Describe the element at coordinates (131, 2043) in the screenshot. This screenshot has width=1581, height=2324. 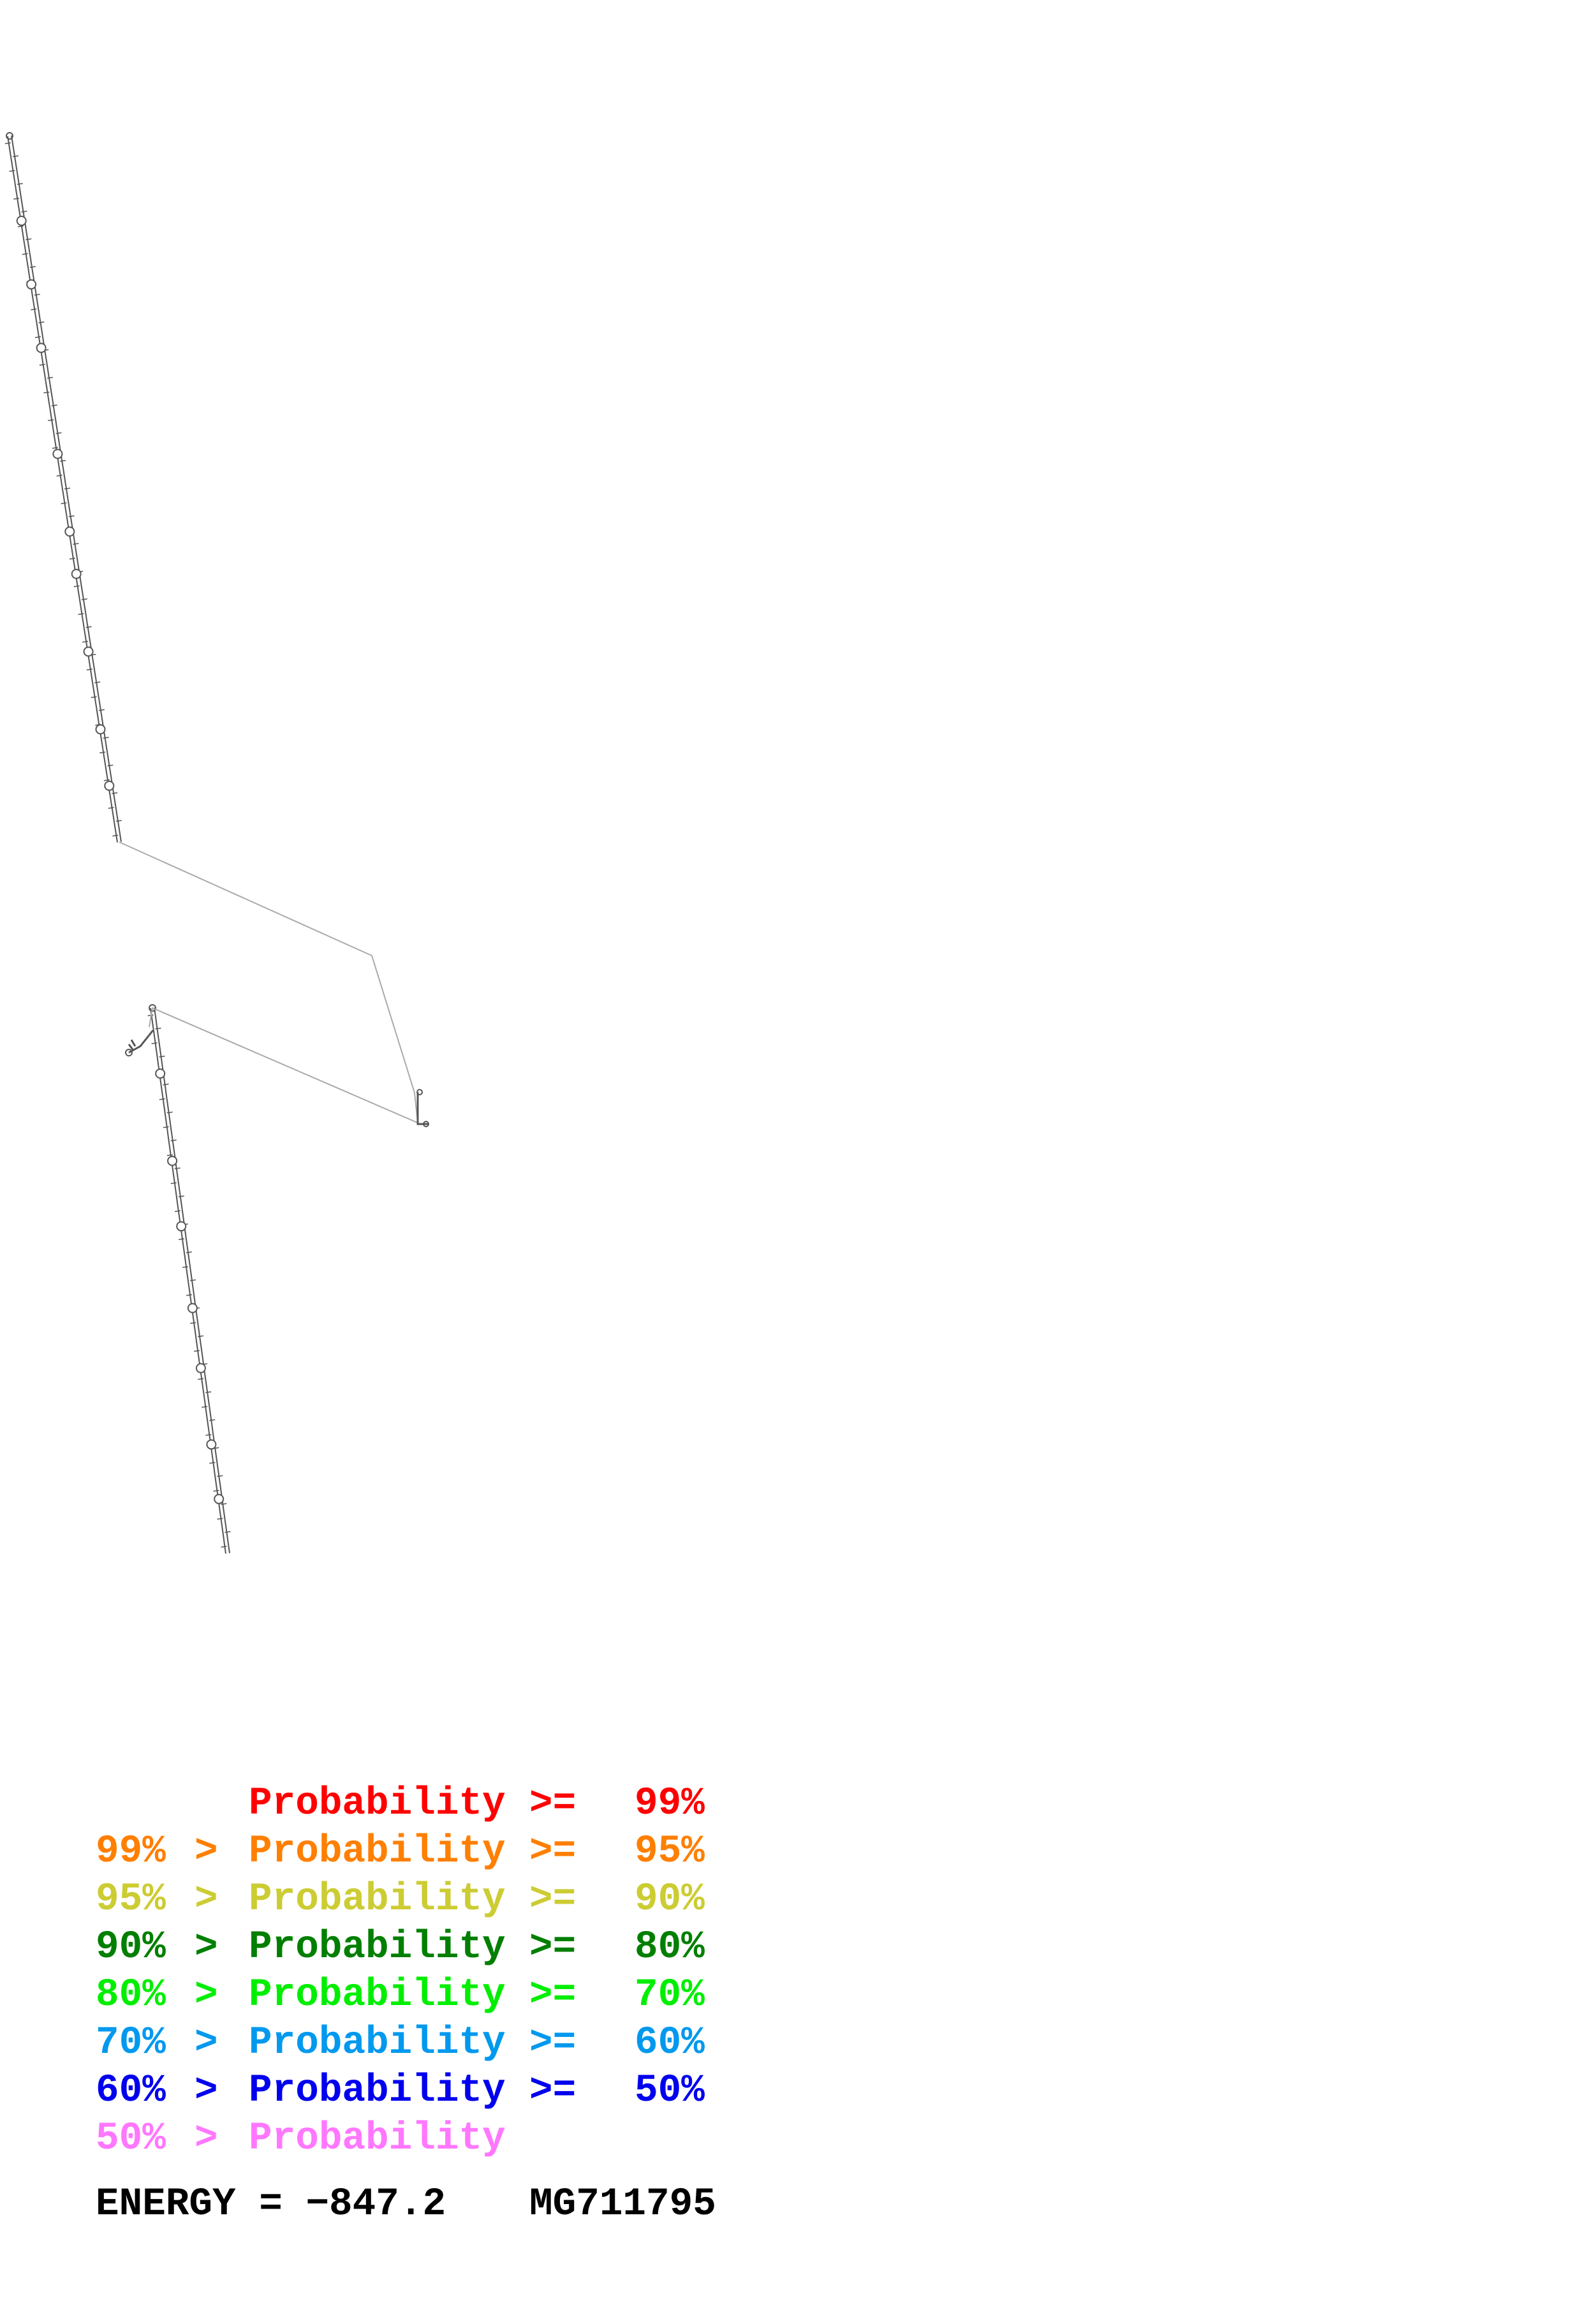
I see `legend-upper-bound: 70%` at that location.